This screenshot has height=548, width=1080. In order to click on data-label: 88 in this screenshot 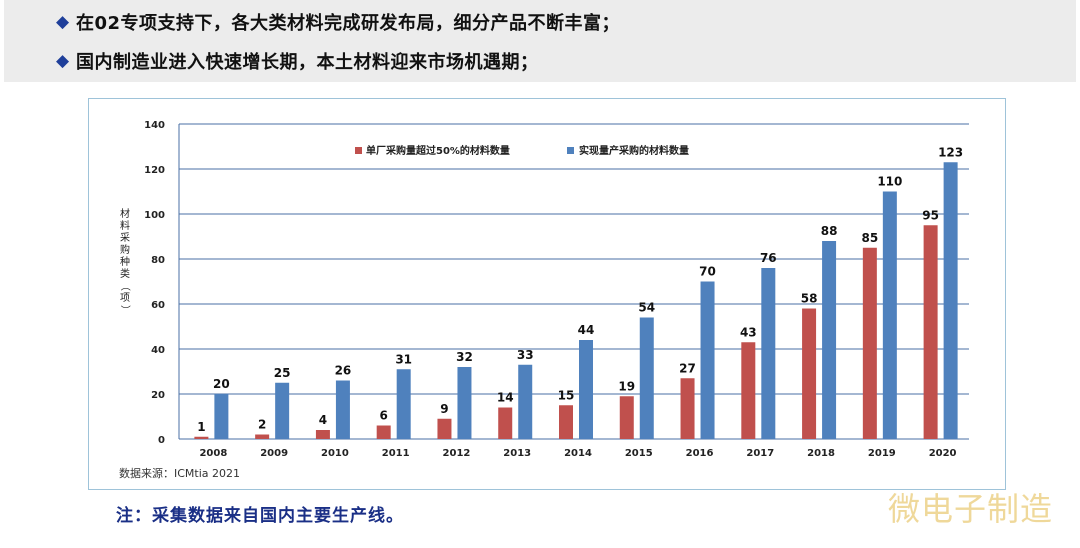, I will do `click(829, 231)`.